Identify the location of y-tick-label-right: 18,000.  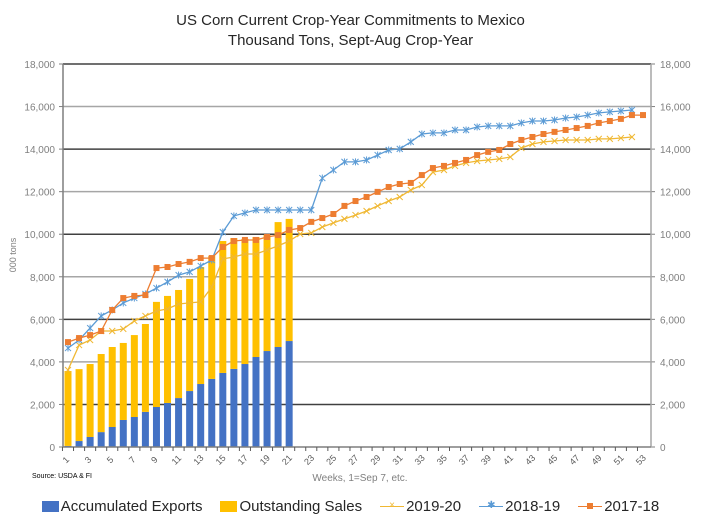
(675, 65).